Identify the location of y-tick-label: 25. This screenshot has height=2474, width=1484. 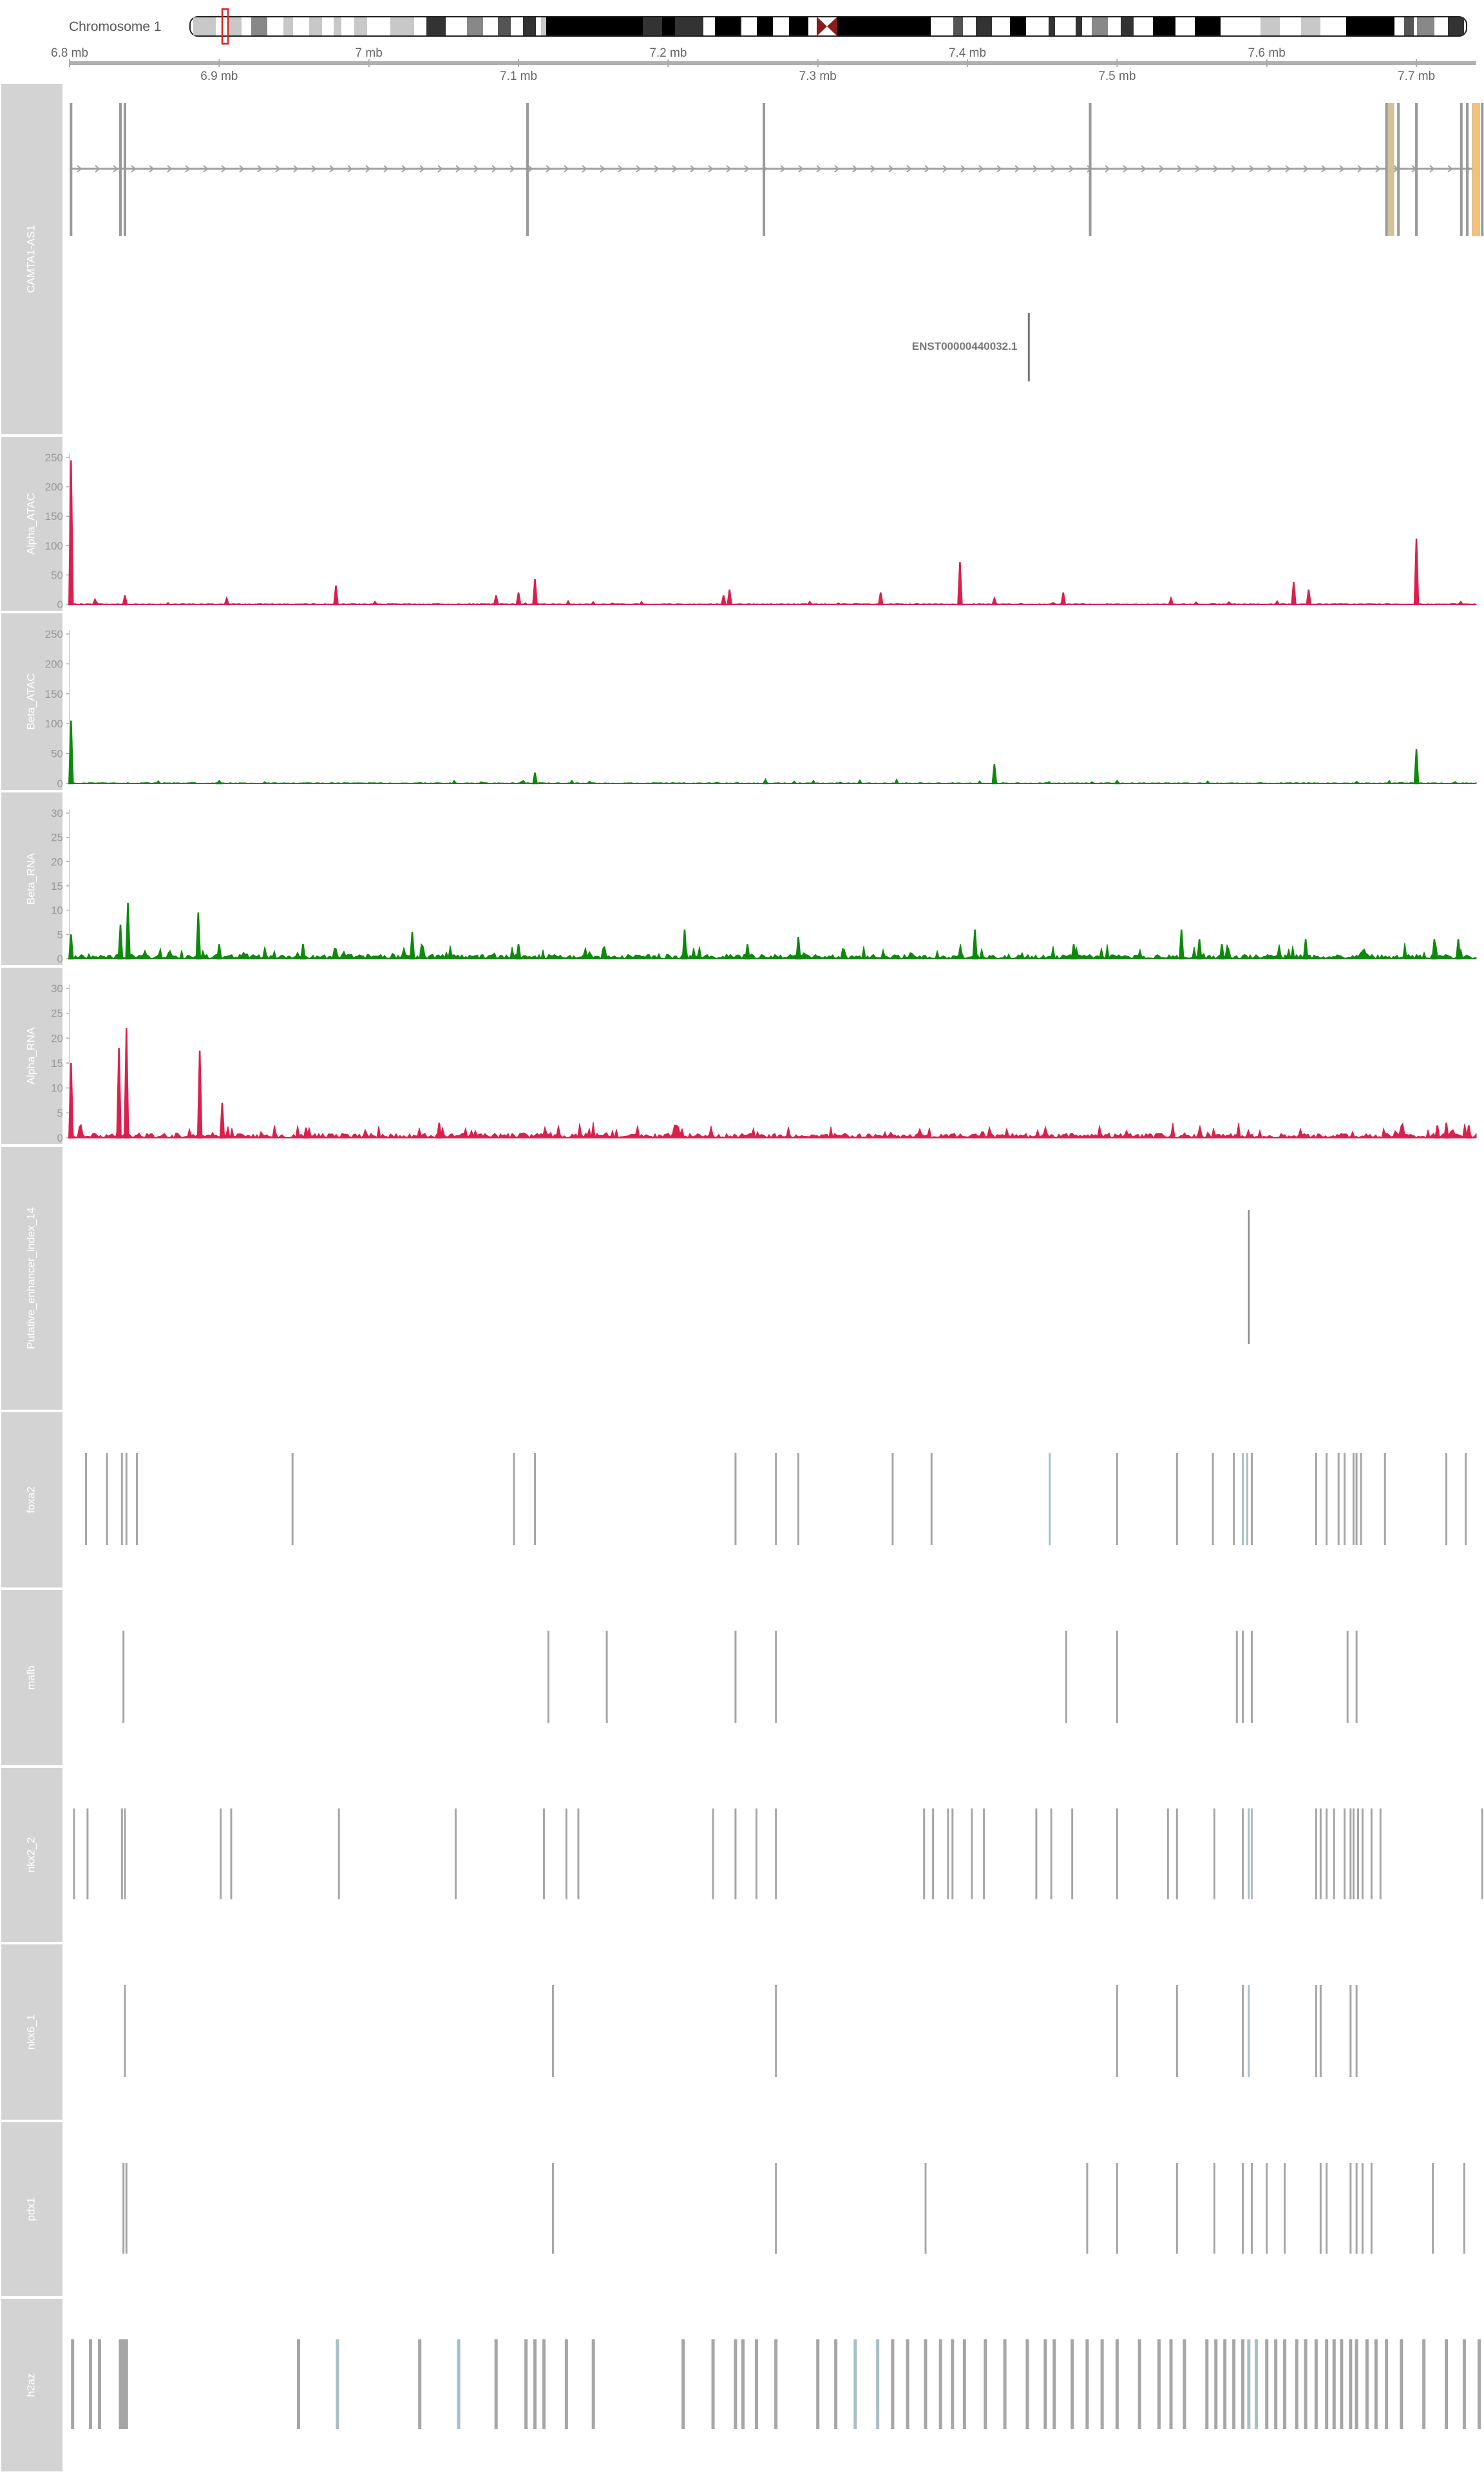
(57, 1014).